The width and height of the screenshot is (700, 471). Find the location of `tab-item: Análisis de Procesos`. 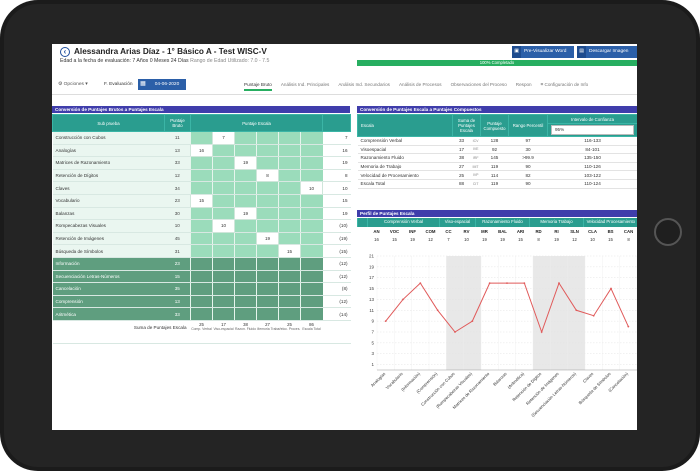

tab-item: Análisis de Procesos is located at coordinates (420, 84).